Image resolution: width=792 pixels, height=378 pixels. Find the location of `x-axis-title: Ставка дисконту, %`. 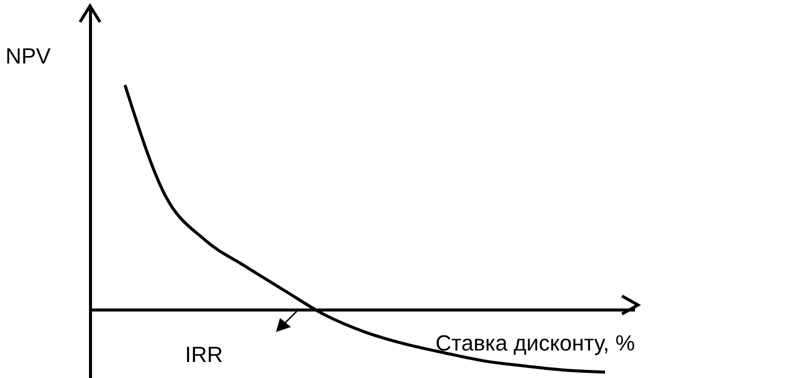

x-axis-title: Ставка дисконту, % is located at coordinates (535, 343).